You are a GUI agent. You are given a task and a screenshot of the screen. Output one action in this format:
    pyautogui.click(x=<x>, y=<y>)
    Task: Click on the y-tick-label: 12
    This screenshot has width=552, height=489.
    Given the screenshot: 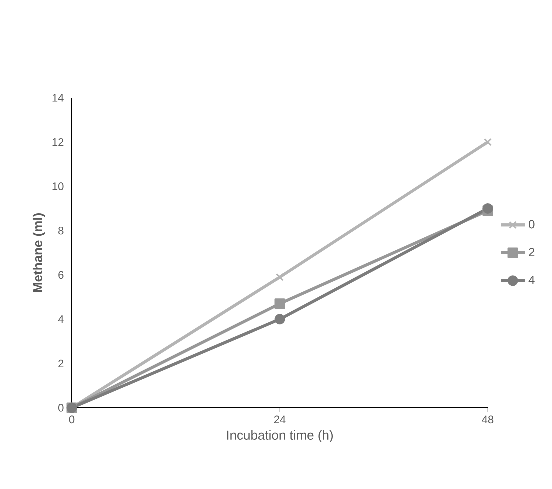 What is the action you would take?
    pyautogui.click(x=58, y=142)
    